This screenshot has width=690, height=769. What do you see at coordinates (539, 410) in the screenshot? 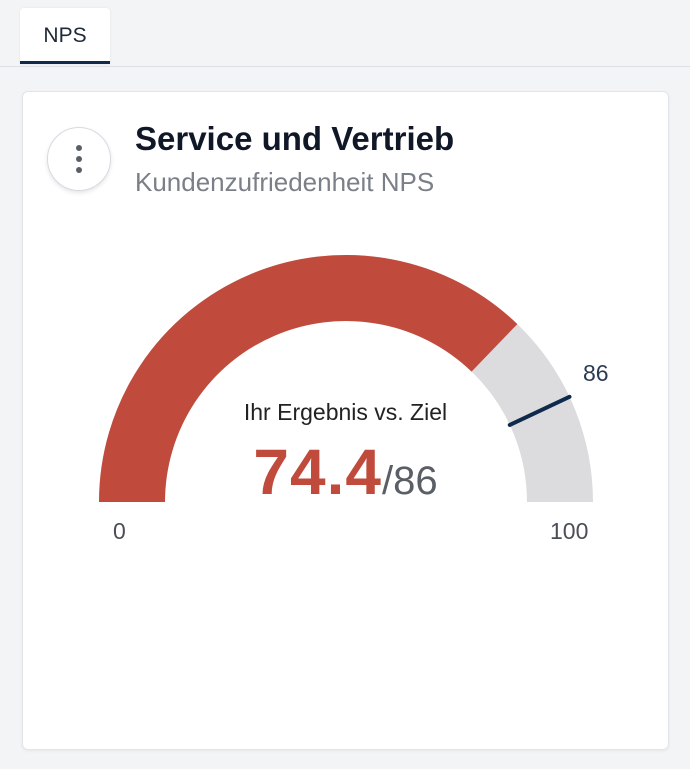
I see `gauge-target-marker` at bounding box center [539, 410].